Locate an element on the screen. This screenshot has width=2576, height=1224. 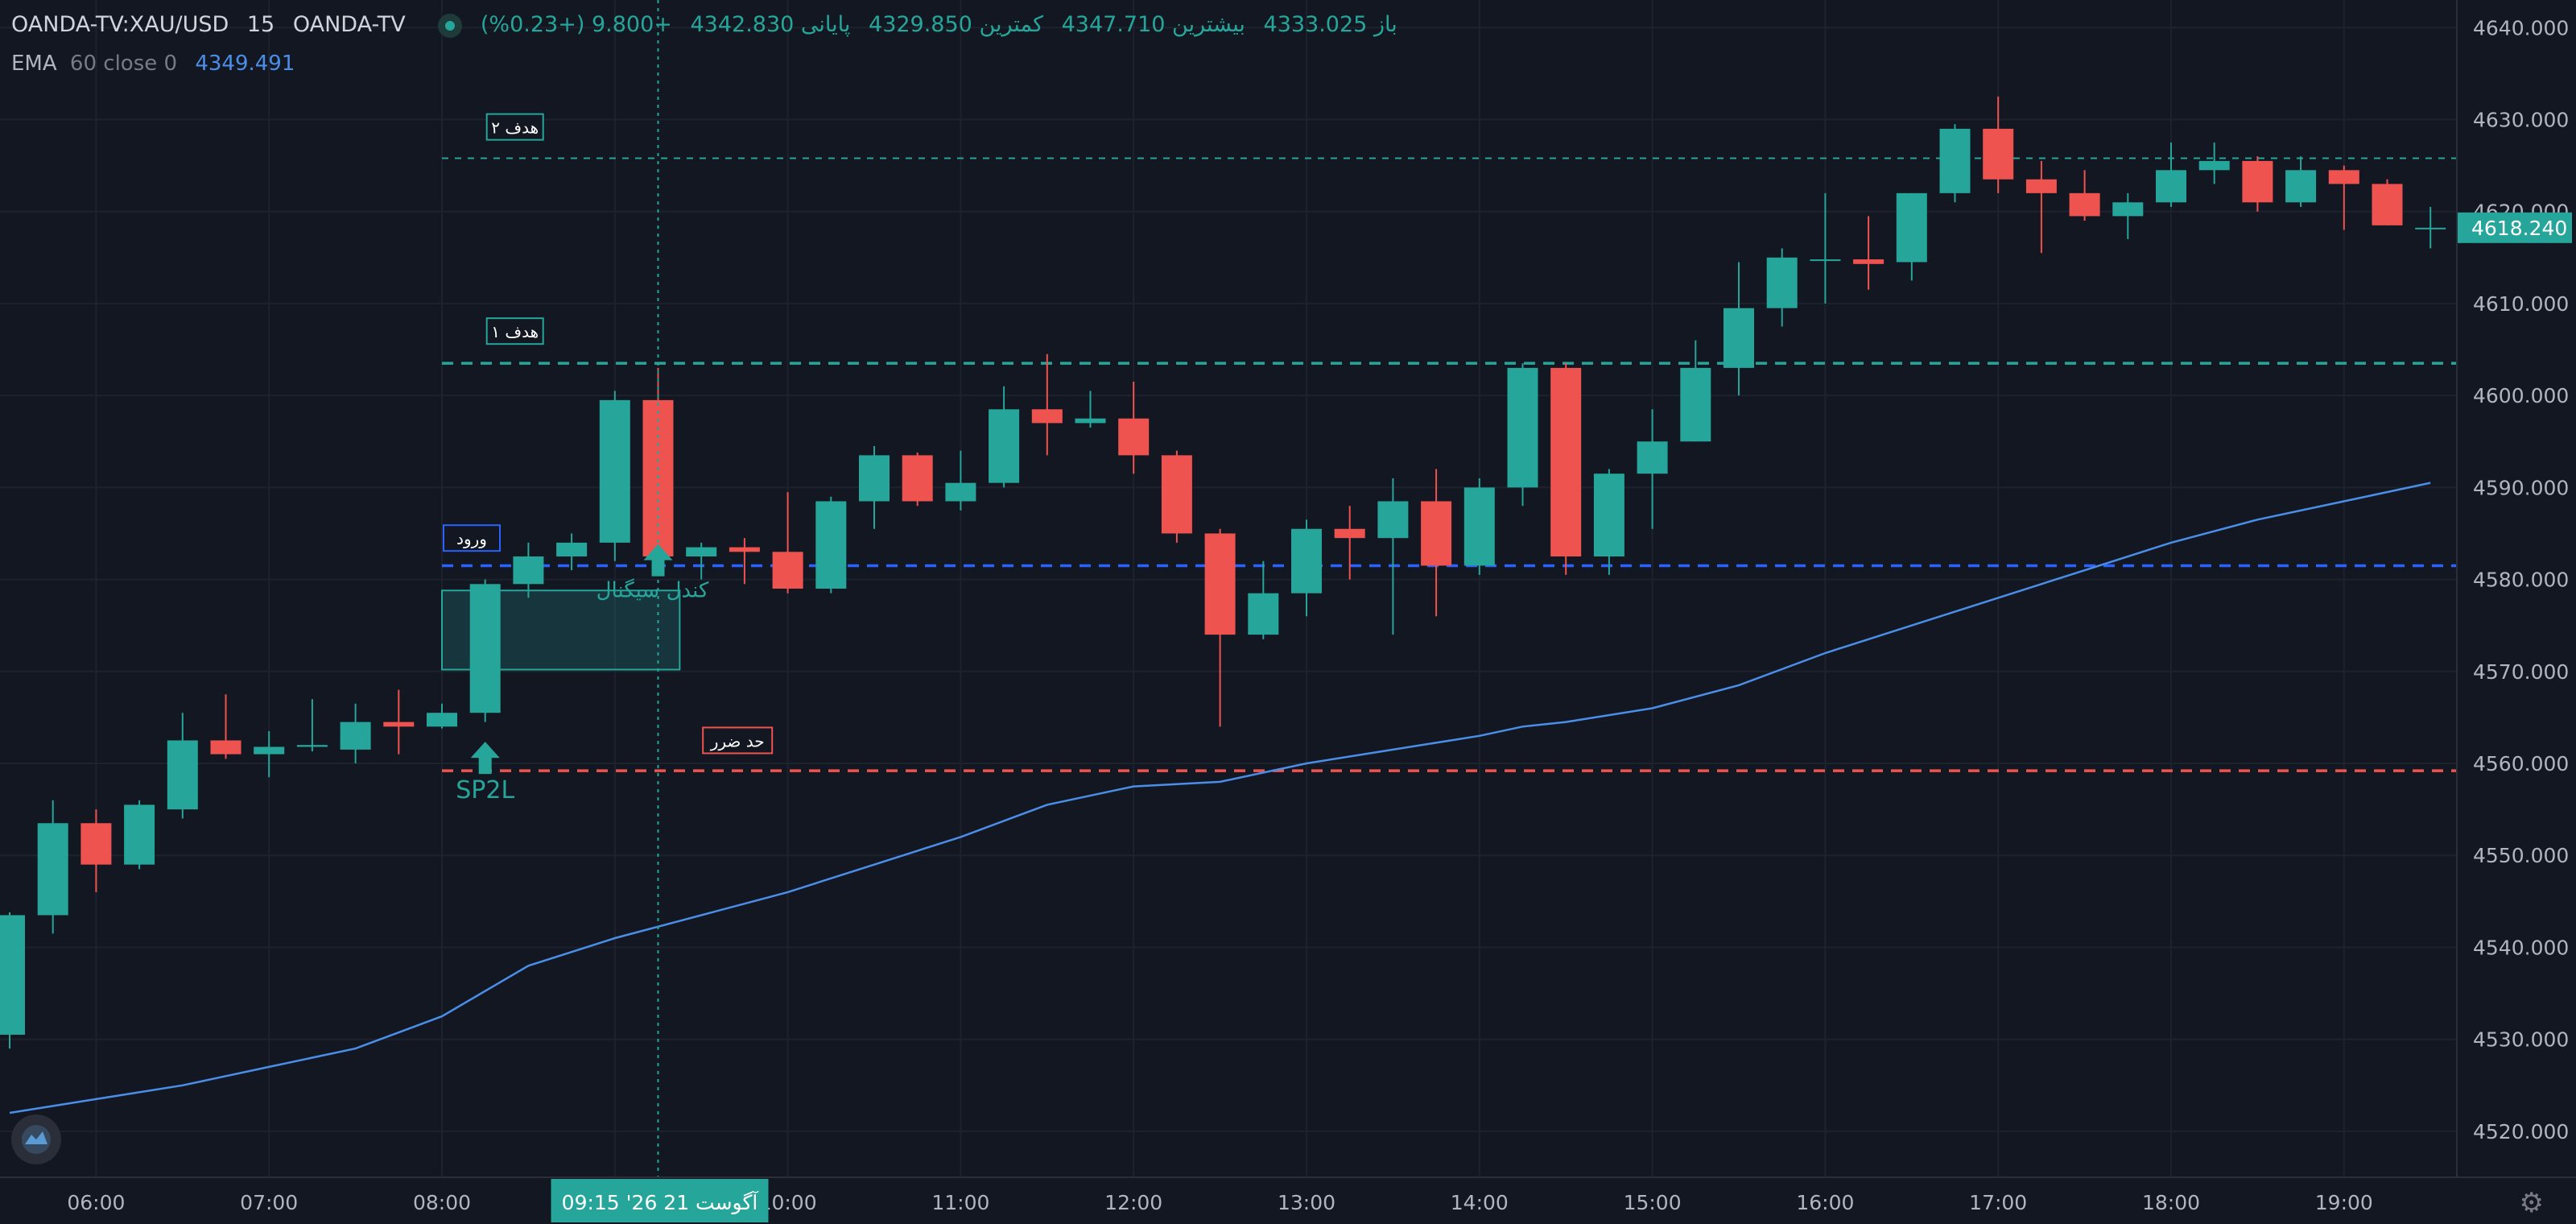
y-tick-label-5: 4570.000 is located at coordinates (2521, 672).